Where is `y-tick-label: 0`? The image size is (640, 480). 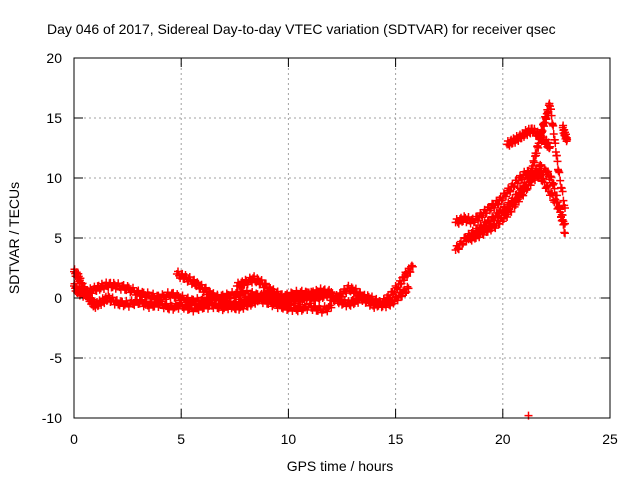 y-tick-label: 0 is located at coordinates (58, 298).